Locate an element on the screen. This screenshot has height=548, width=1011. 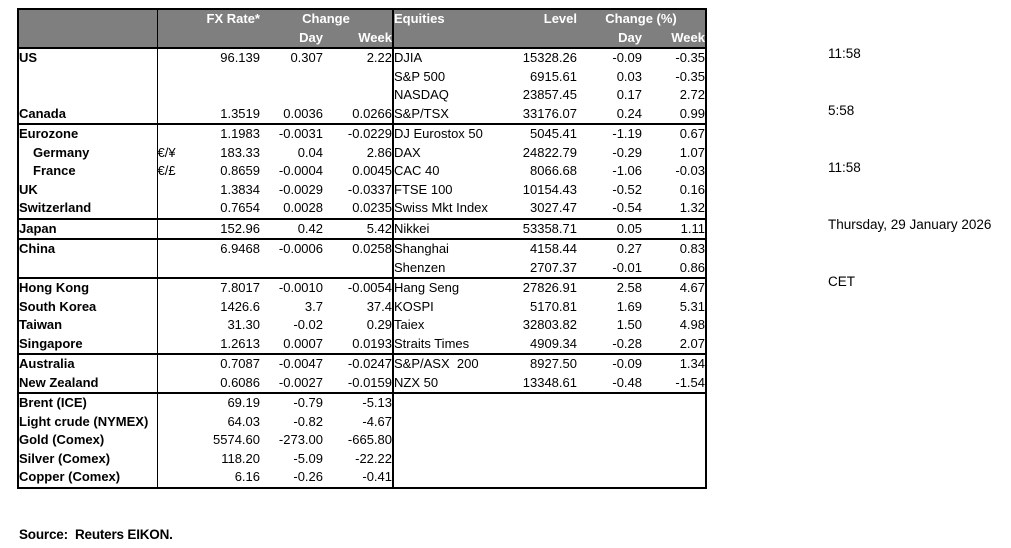
equities-column-header: Equities is located at coordinates (444, 19).